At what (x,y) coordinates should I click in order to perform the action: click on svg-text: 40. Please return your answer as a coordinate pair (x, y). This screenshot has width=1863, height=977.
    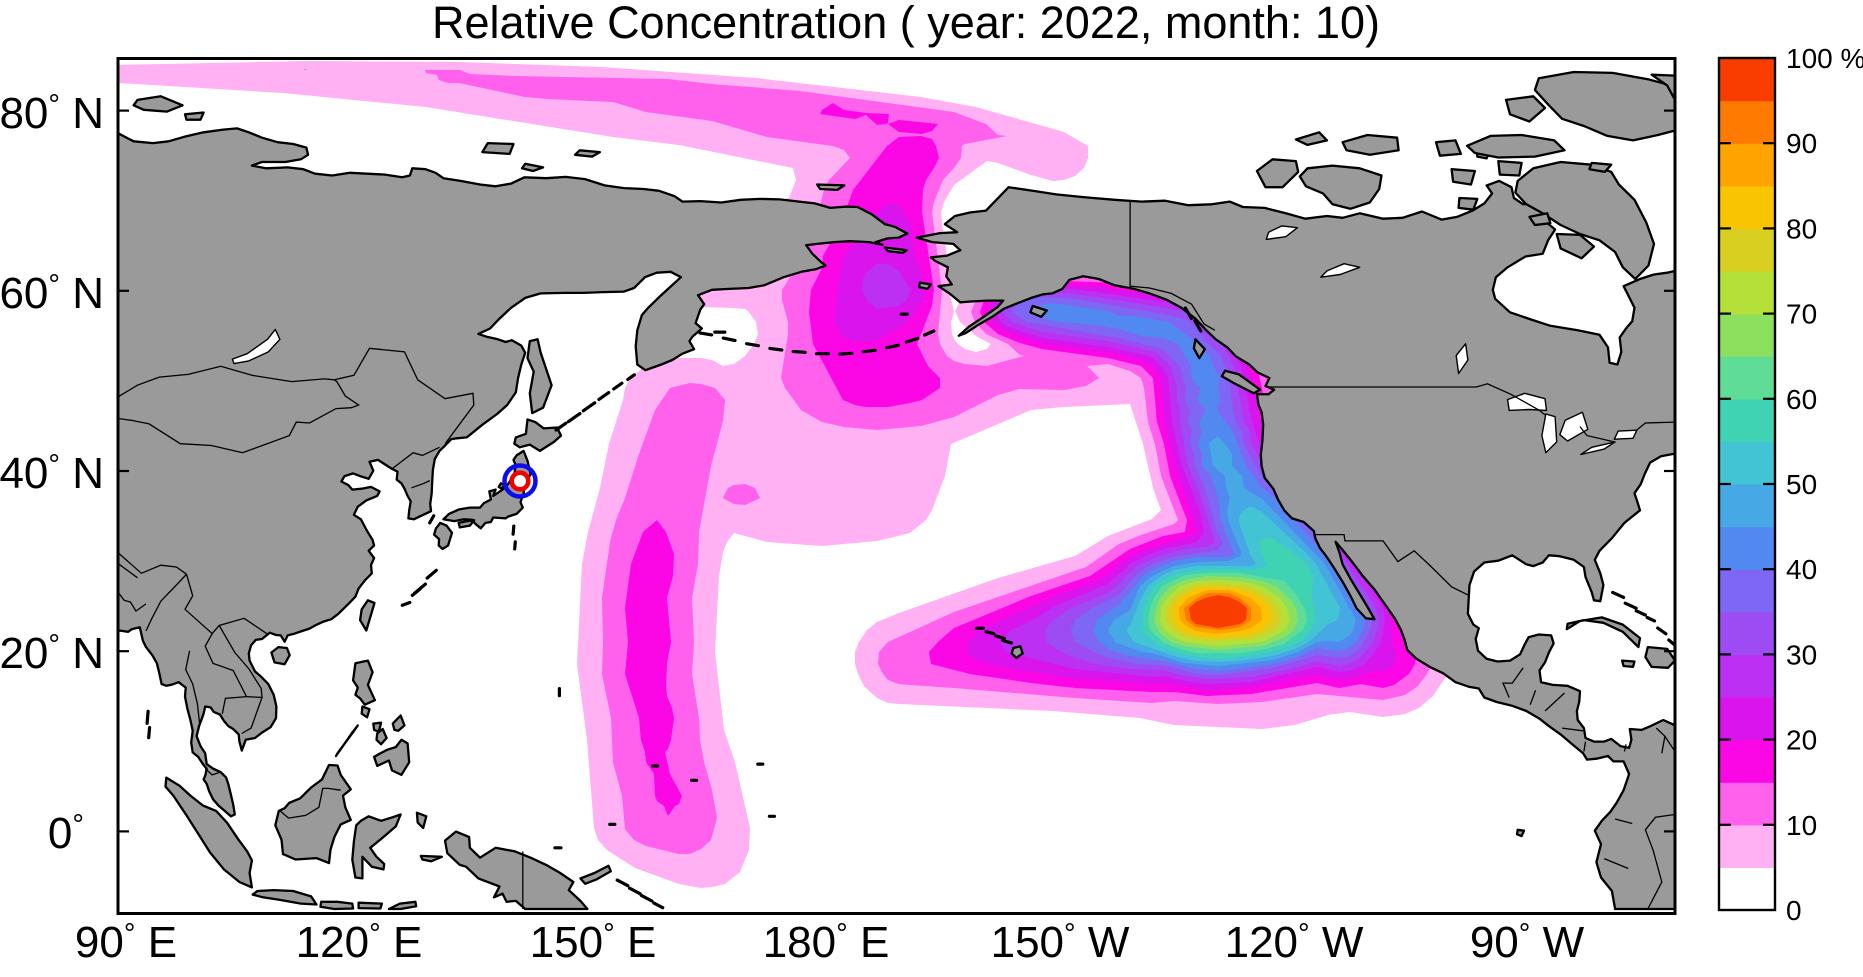
    Looking at the image, I should click on (1801, 569).